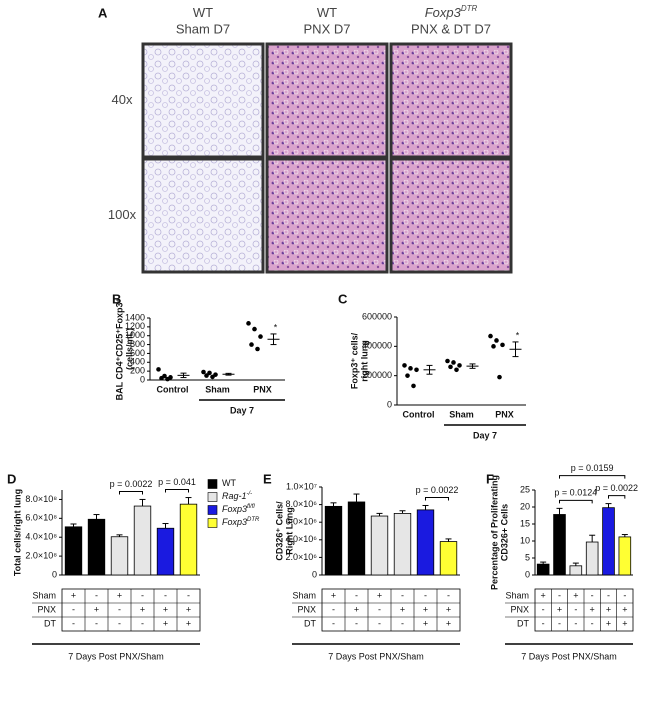 Image resolution: width=645 pixels, height=701 pixels. I want to click on y-tick-label: 200000, so click(377, 375).